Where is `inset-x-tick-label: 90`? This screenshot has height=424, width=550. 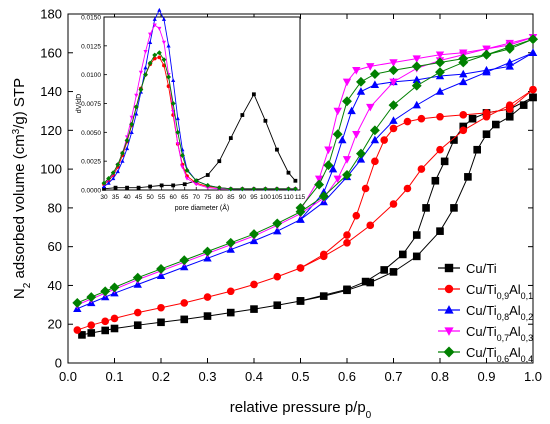
inset-x-tick-label: 90 is located at coordinates (243, 197).